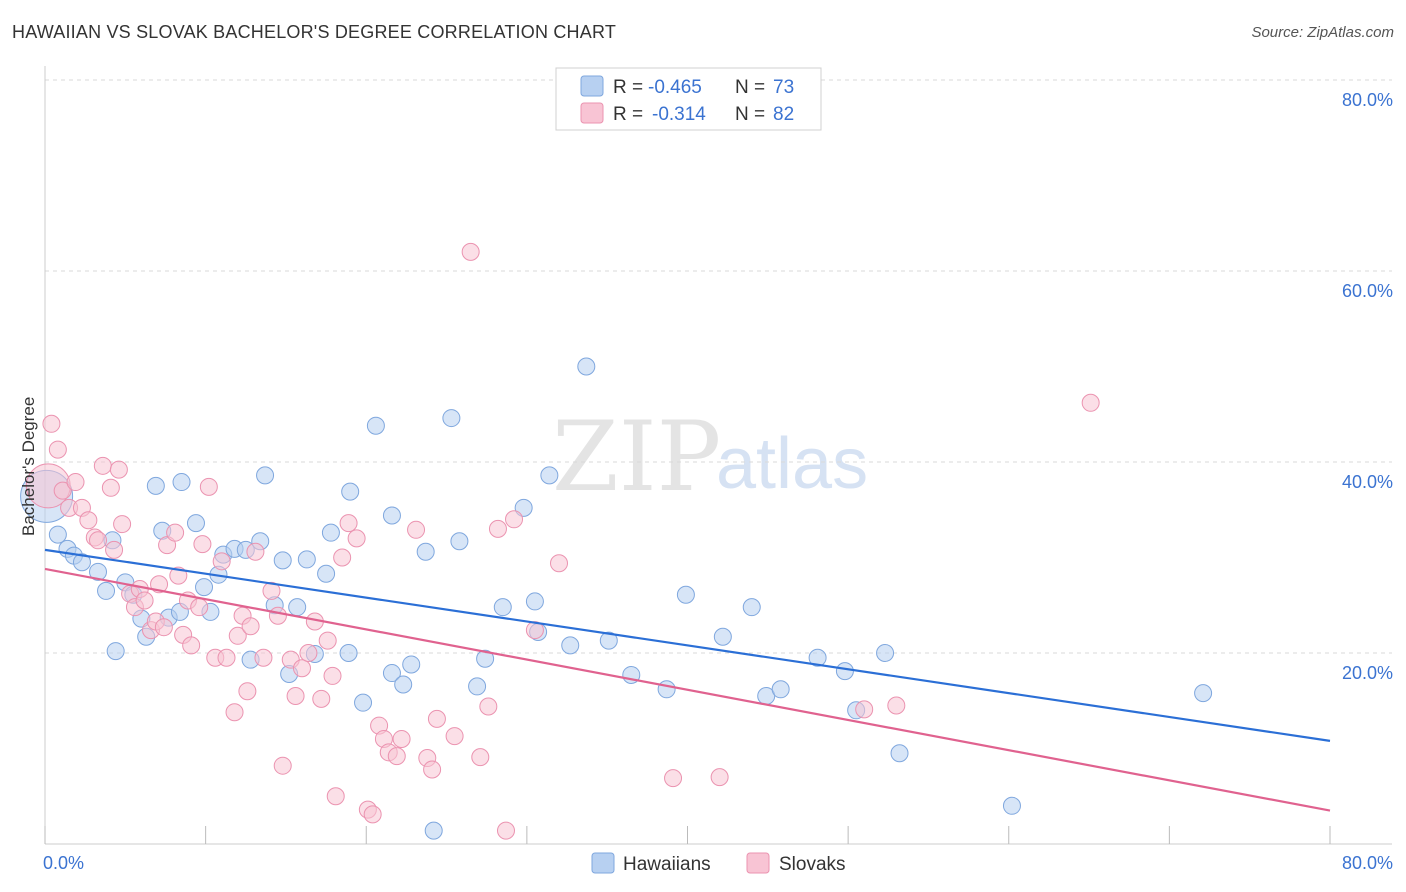  What do you see at coordinates (750, 87) in the screenshot?
I see `hawaiians-n-label: N =` at bounding box center [750, 87].